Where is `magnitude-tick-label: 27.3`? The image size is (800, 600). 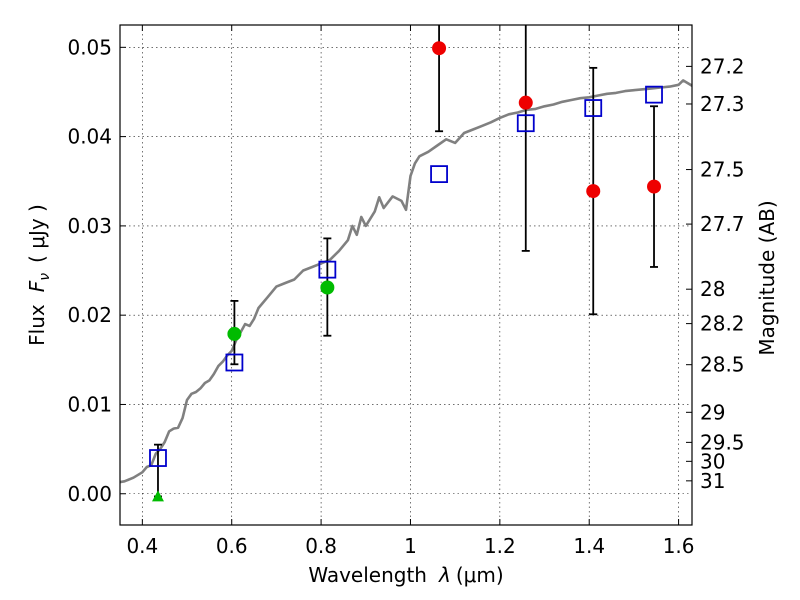 magnitude-tick-label: 27.3 is located at coordinates (722, 104).